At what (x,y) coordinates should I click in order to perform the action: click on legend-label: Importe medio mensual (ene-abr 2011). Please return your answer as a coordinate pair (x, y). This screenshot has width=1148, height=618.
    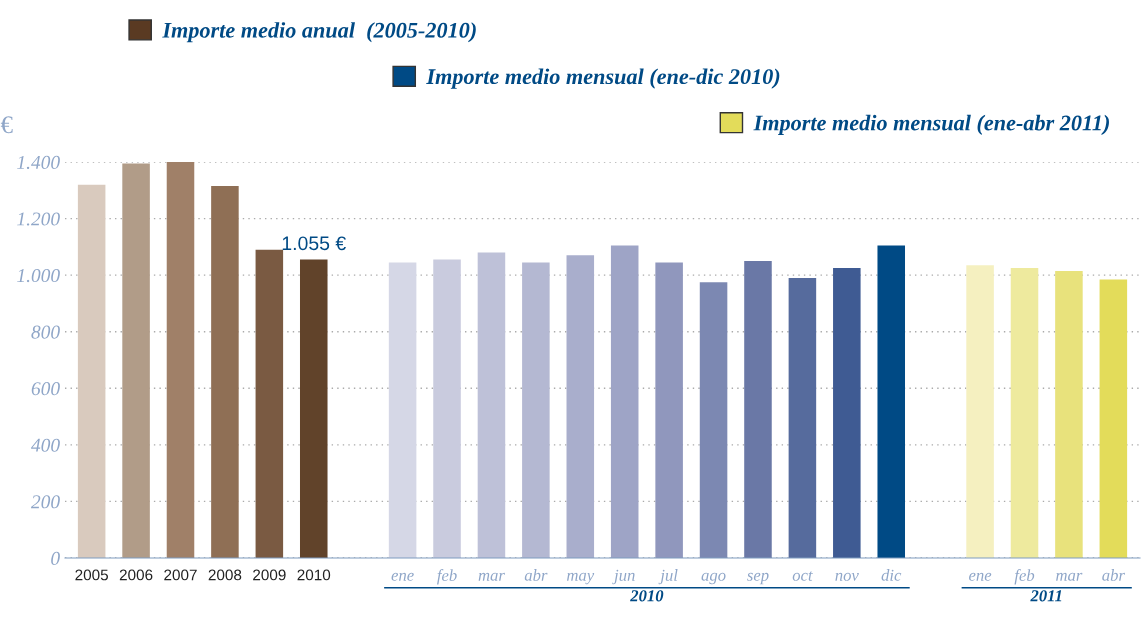
    Looking at the image, I should click on (931, 124).